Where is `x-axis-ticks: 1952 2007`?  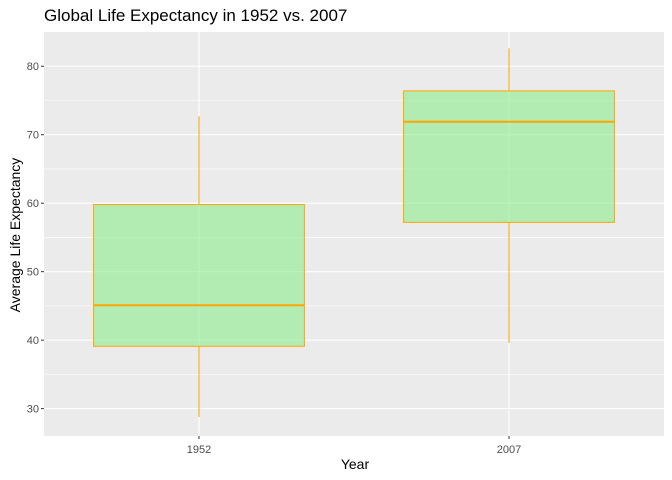 x-axis-ticks: 1952 2007 is located at coordinates (354, 446).